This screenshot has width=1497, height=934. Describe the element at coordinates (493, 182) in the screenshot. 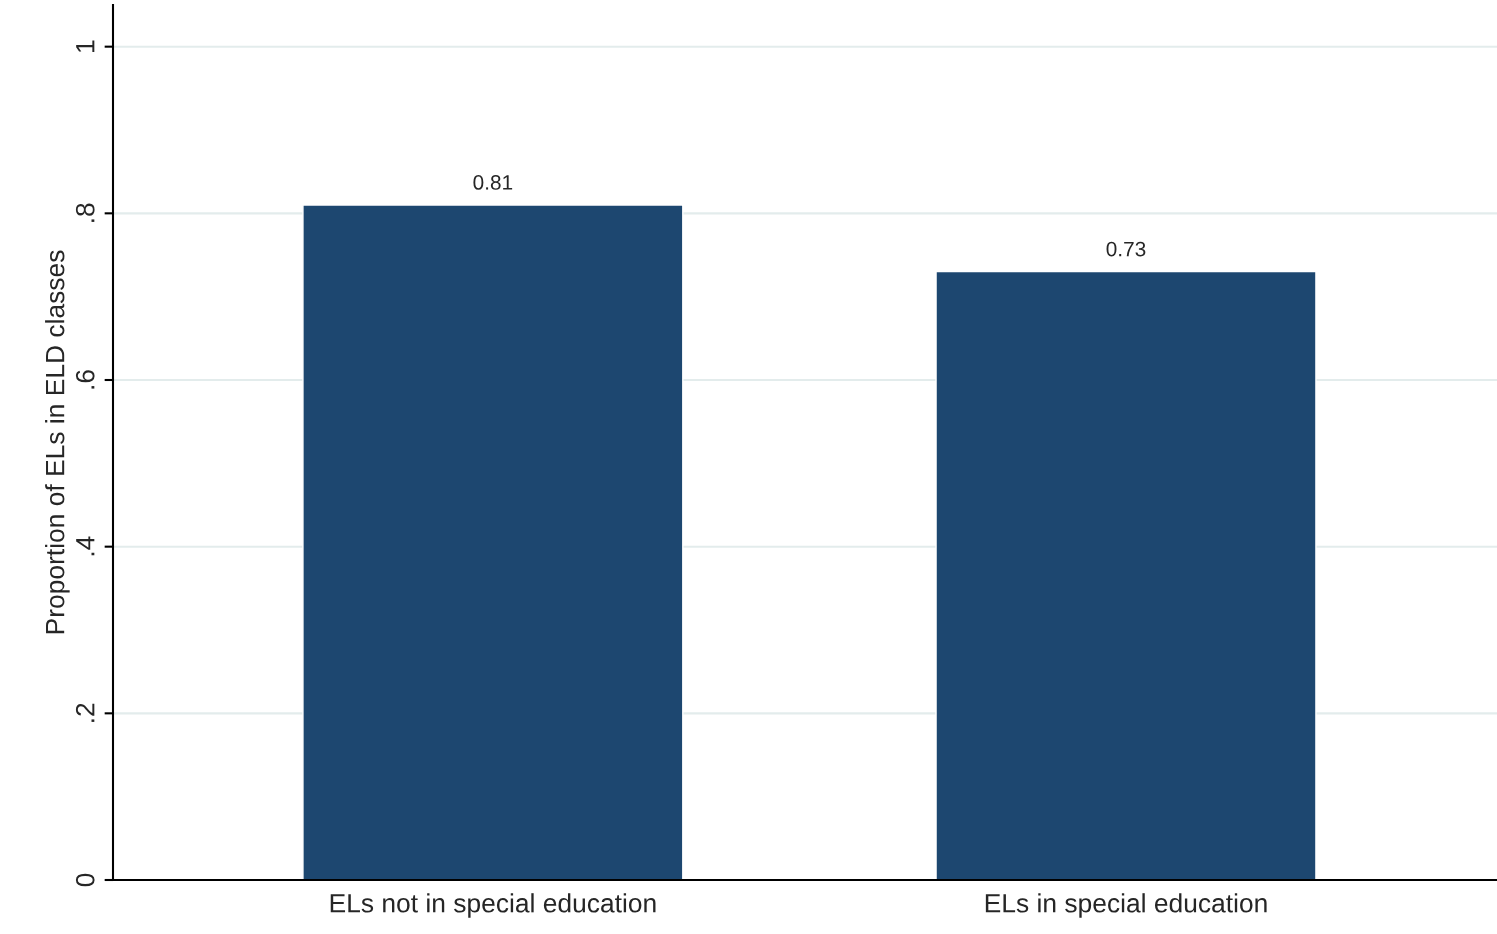

I see `data-label: 0.81` at that location.